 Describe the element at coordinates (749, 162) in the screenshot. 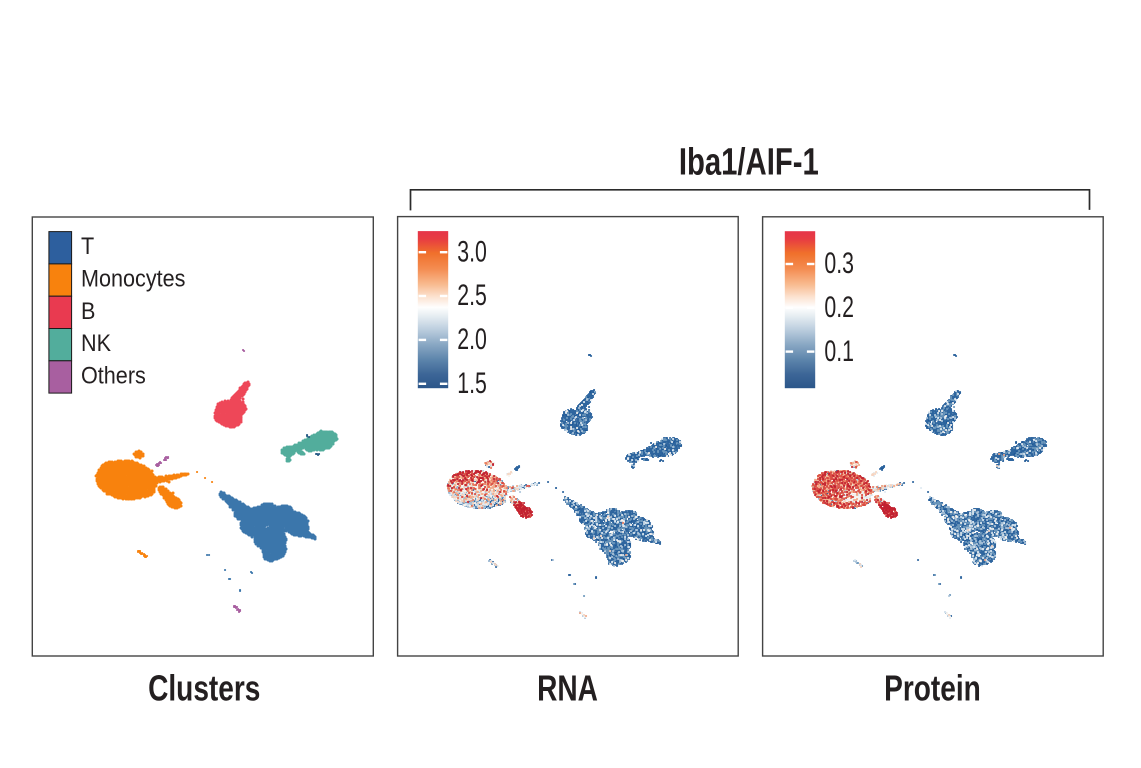

I see `svg-text: Iba1/AIF-1` at that location.